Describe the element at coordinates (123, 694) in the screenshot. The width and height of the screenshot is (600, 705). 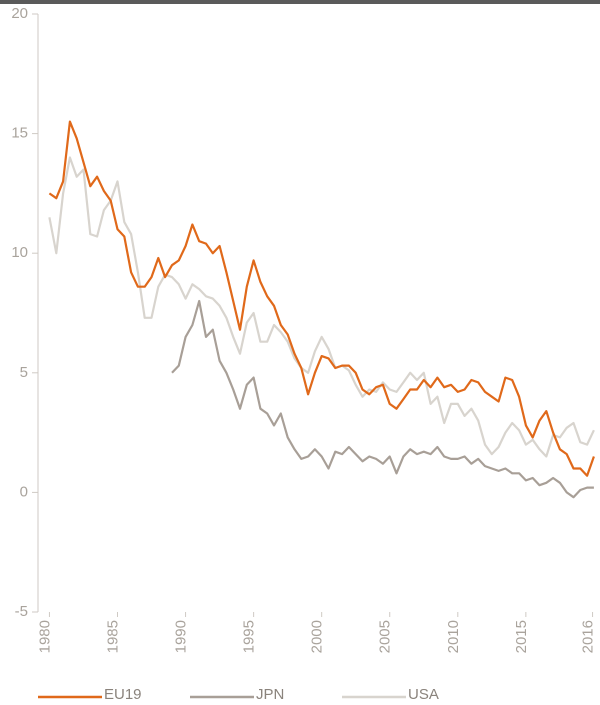
I see `legend-label: EU19` at that location.